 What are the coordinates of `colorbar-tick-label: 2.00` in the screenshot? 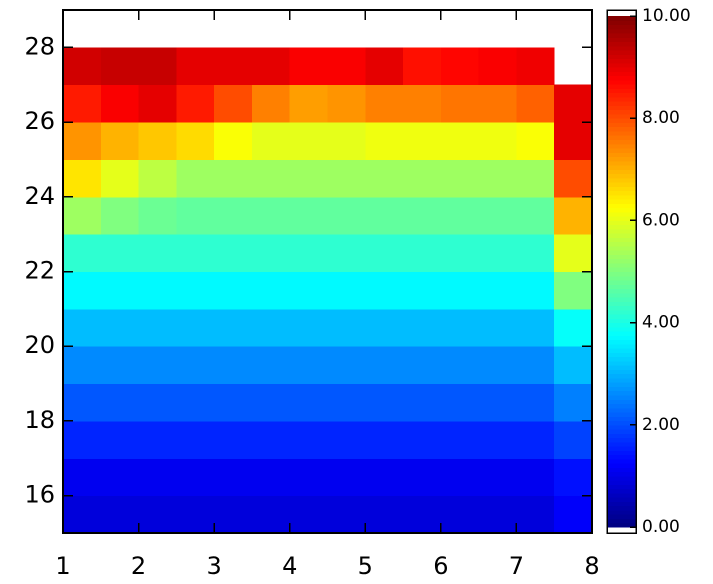 It's located at (661, 425).